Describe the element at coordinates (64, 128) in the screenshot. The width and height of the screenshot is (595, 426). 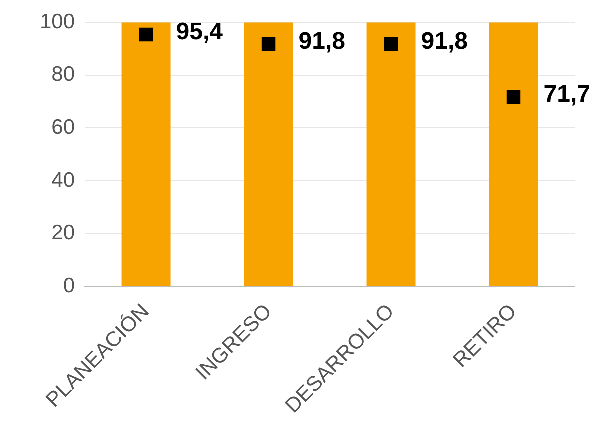
I see `y-tick-label: 60` at that location.